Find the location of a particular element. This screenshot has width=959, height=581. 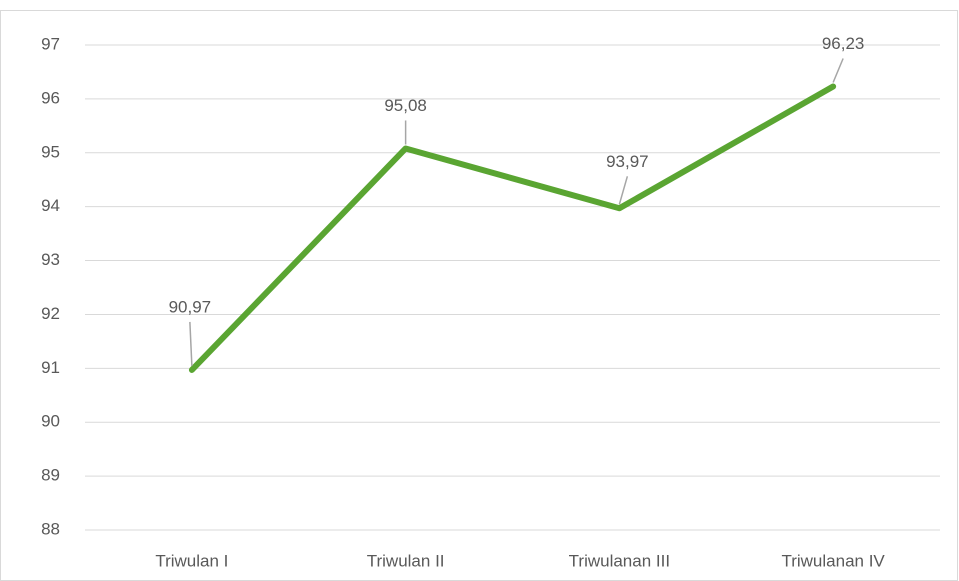

data-label: 93,97 is located at coordinates (627, 161).